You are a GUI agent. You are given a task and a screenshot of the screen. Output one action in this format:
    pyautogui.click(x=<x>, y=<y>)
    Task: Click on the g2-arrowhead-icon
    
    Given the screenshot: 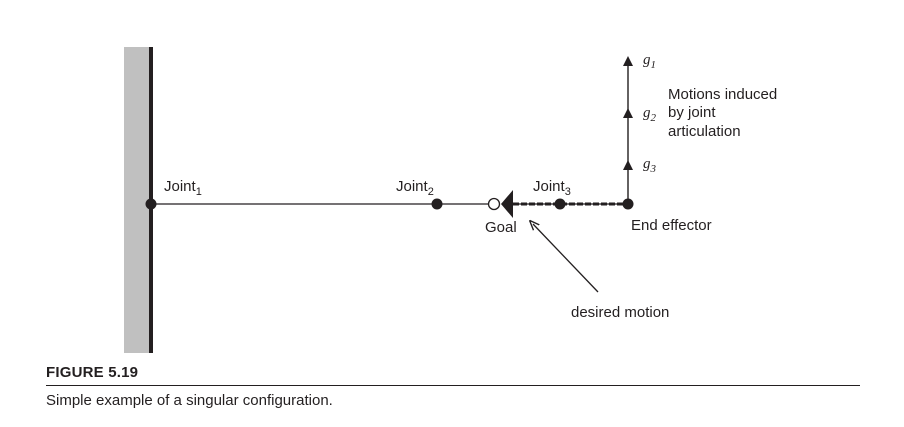 What is the action you would take?
    pyautogui.click(x=628, y=113)
    